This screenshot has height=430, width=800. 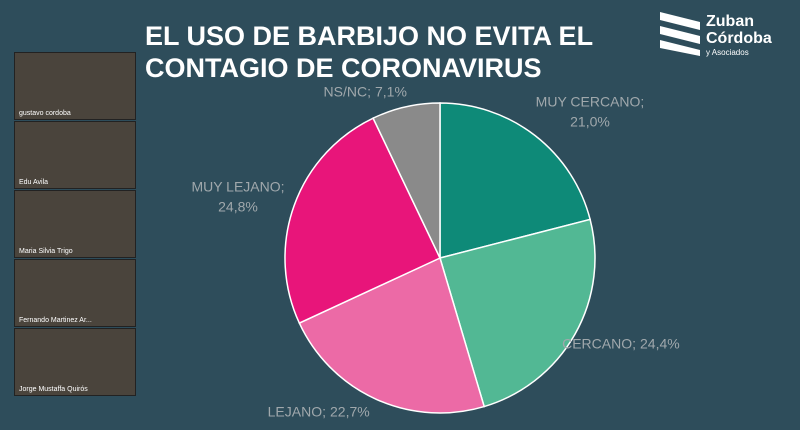 I want to click on participant-name: Jorge Mustaffa Quirós, so click(x=53, y=389).